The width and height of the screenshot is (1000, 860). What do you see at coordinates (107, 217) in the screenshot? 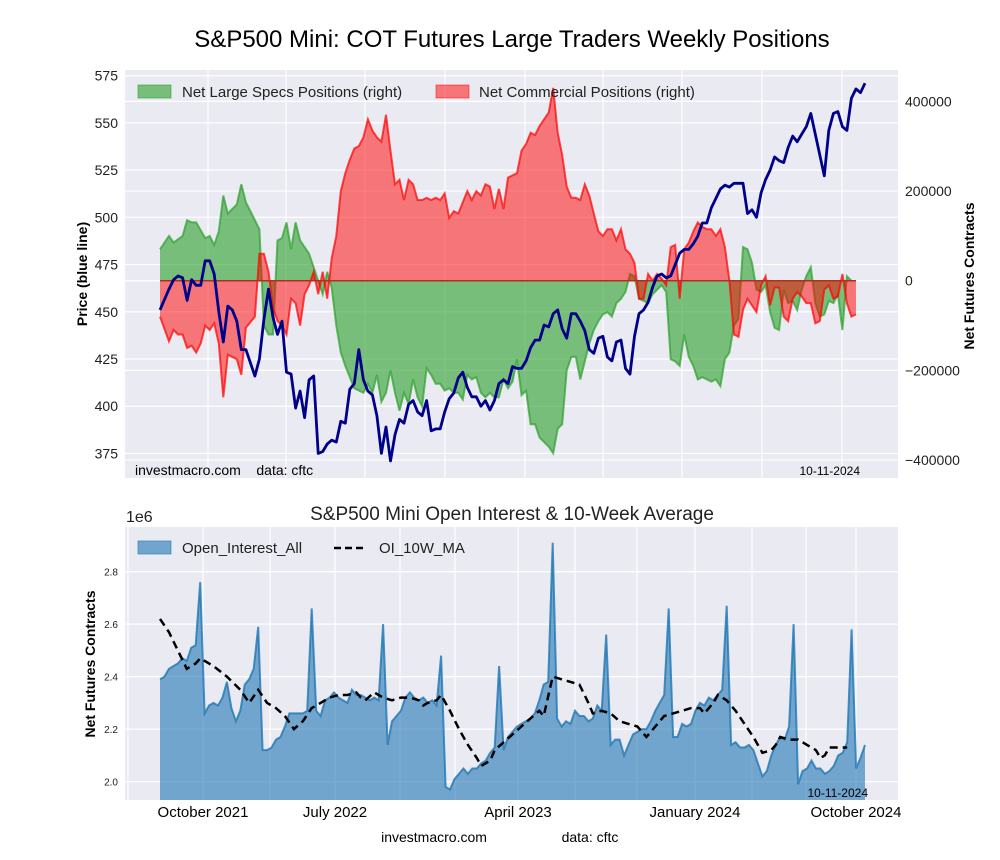
I see `left-tick-label: 500` at bounding box center [107, 217].